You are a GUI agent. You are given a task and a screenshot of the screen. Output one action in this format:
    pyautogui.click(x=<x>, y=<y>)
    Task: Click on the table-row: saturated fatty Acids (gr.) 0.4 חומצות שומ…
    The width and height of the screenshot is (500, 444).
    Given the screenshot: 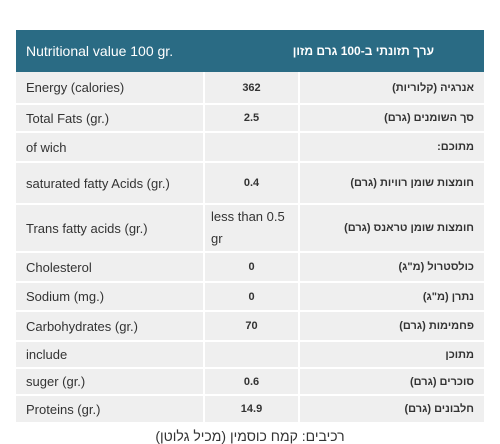 What is the action you would take?
    pyautogui.click(x=250, y=184)
    